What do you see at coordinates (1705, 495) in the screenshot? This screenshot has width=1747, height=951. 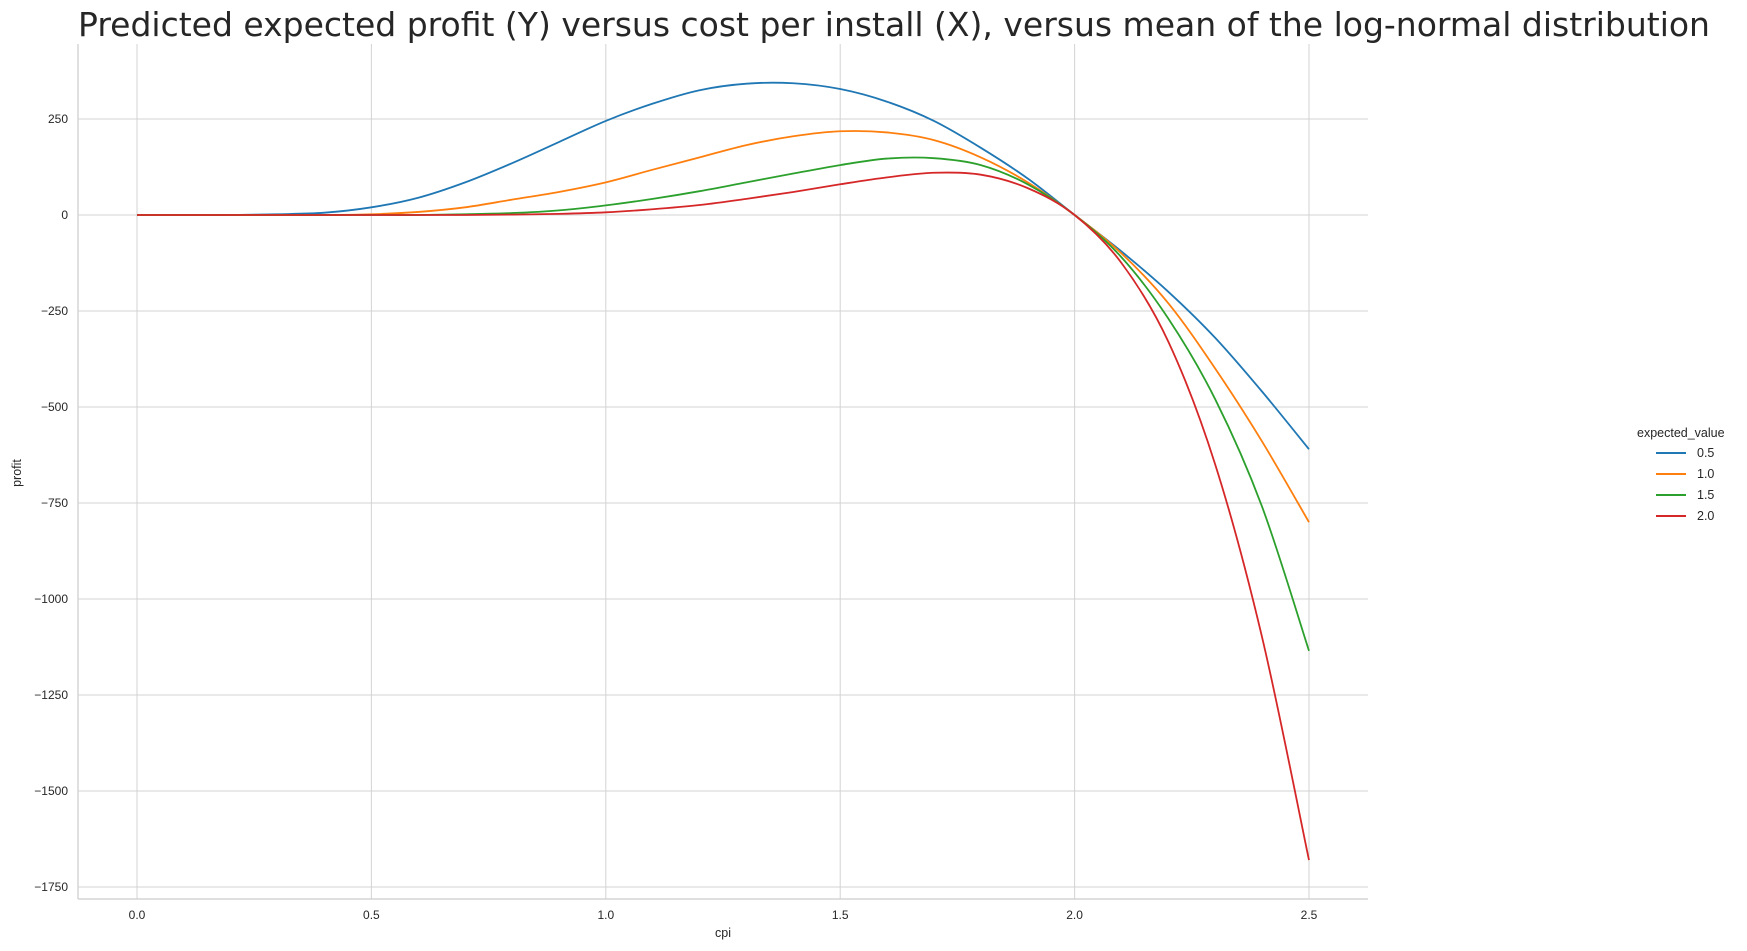 I see `legend-label: 1.5` at bounding box center [1705, 495].